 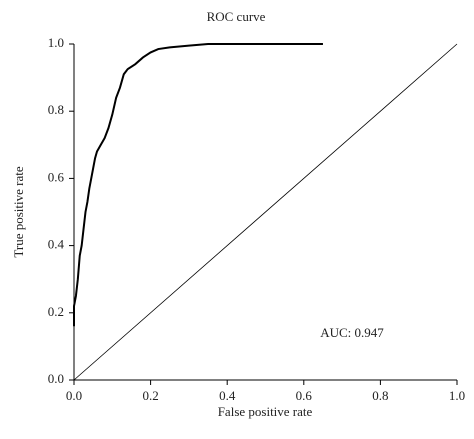 What do you see at coordinates (236, 16) in the screenshot?
I see `chart-title: ROC curve` at bounding box center [236, 16].